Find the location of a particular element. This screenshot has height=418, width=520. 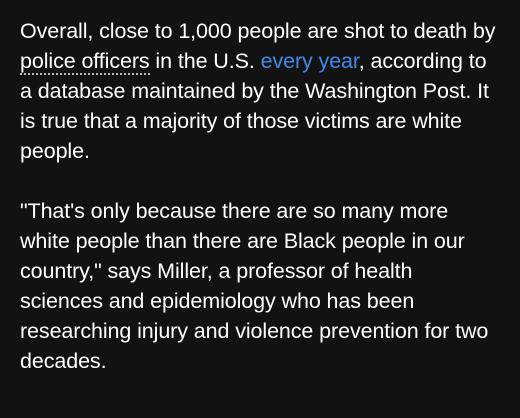

police-officers-glossary-link: police officers is located at coordinates (85, 62).